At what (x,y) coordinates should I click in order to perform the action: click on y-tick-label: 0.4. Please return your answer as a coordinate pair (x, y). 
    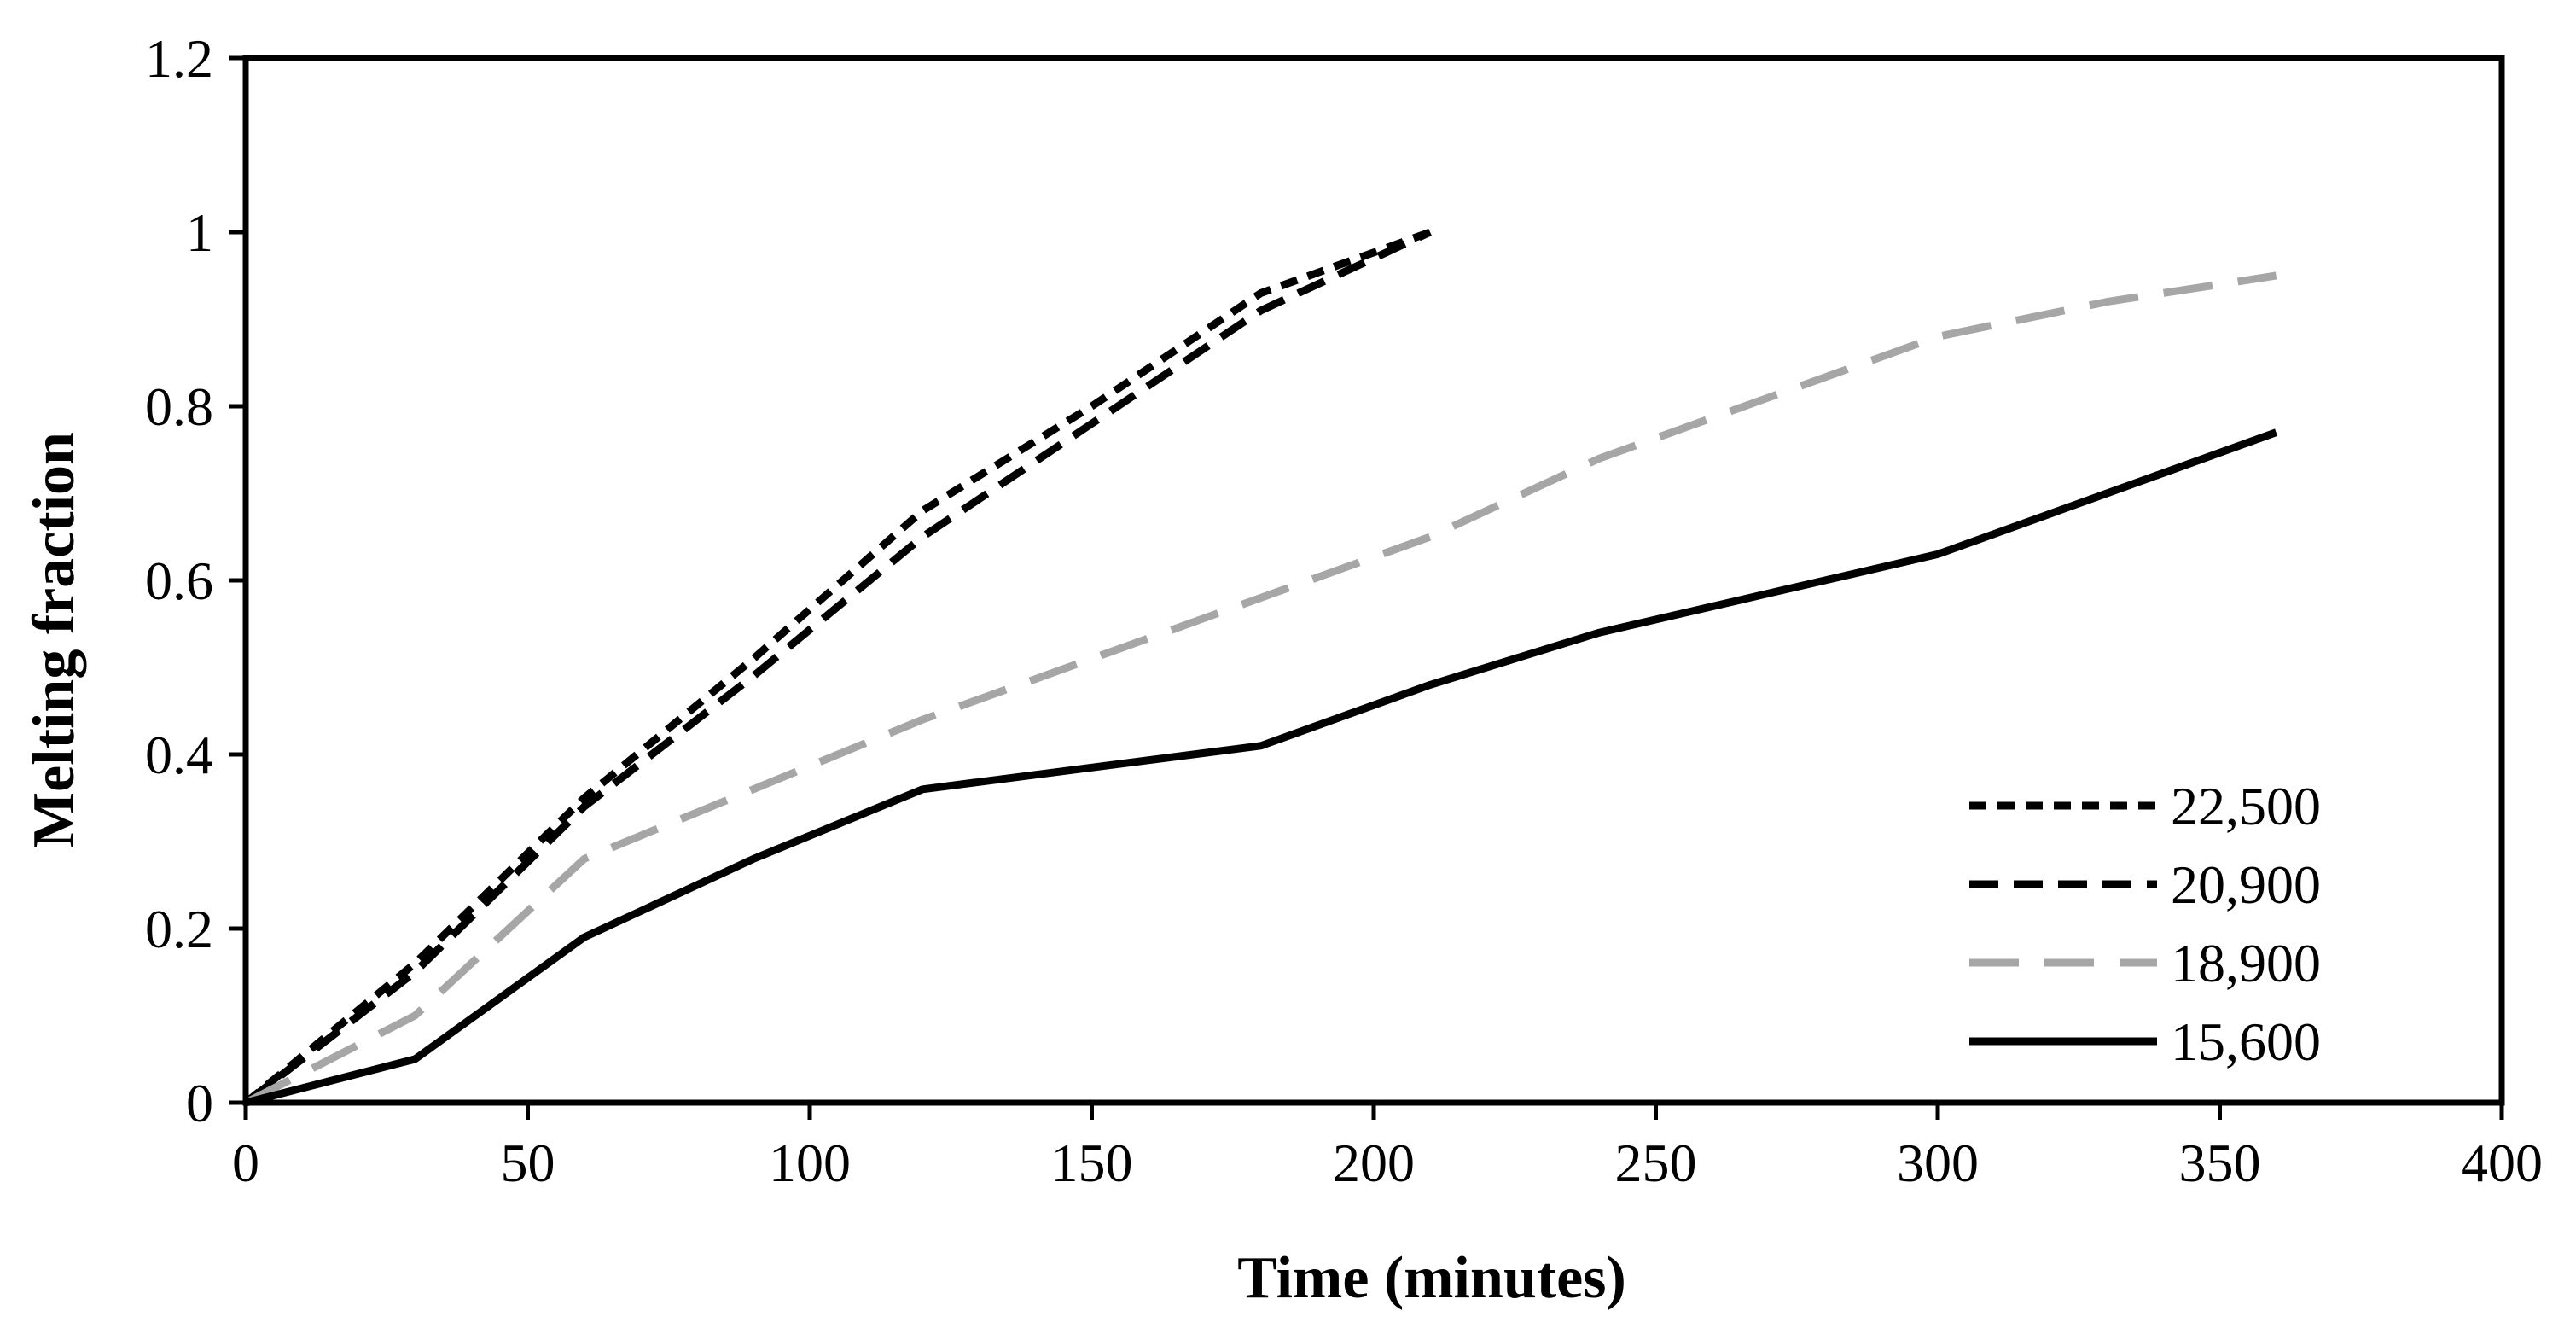
    Looking at the image, I should click on (179, 755).